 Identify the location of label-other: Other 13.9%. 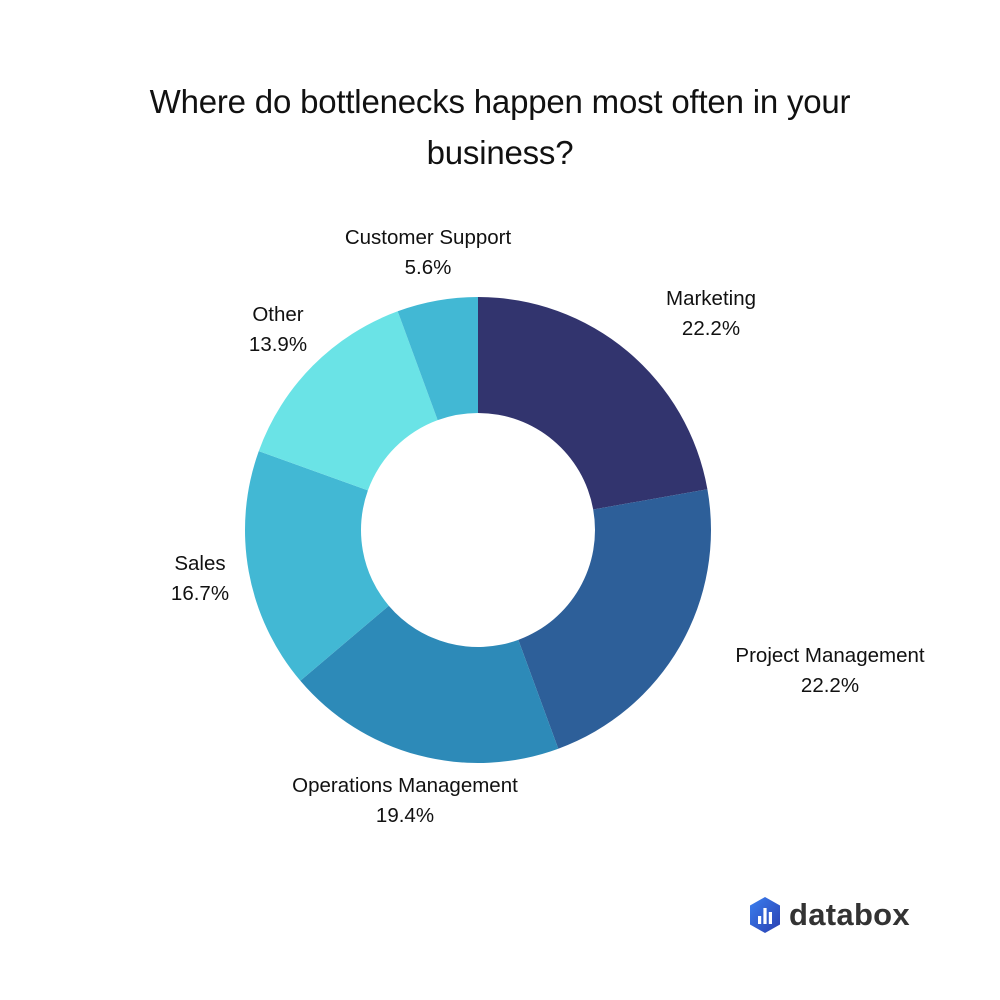
(278, 330).